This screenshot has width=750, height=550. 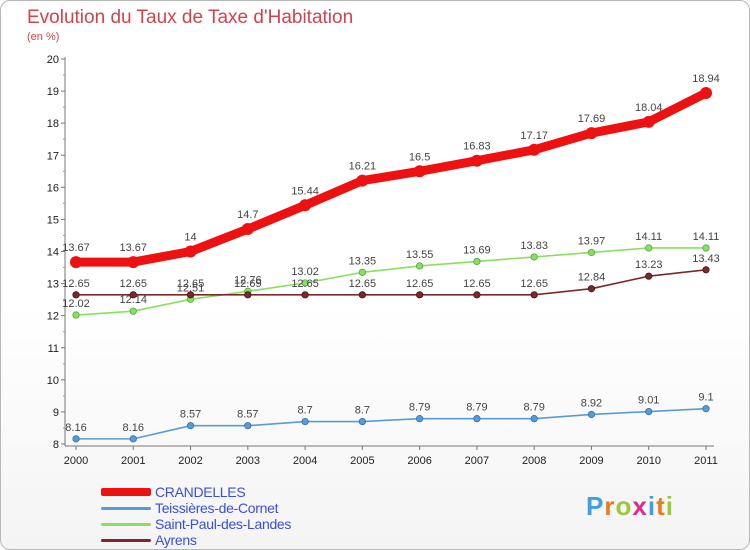 What do you see at coordinates (591, 289) in the screenshot?
I see `point-ayrens-2009` at bounding box center [591, 289].